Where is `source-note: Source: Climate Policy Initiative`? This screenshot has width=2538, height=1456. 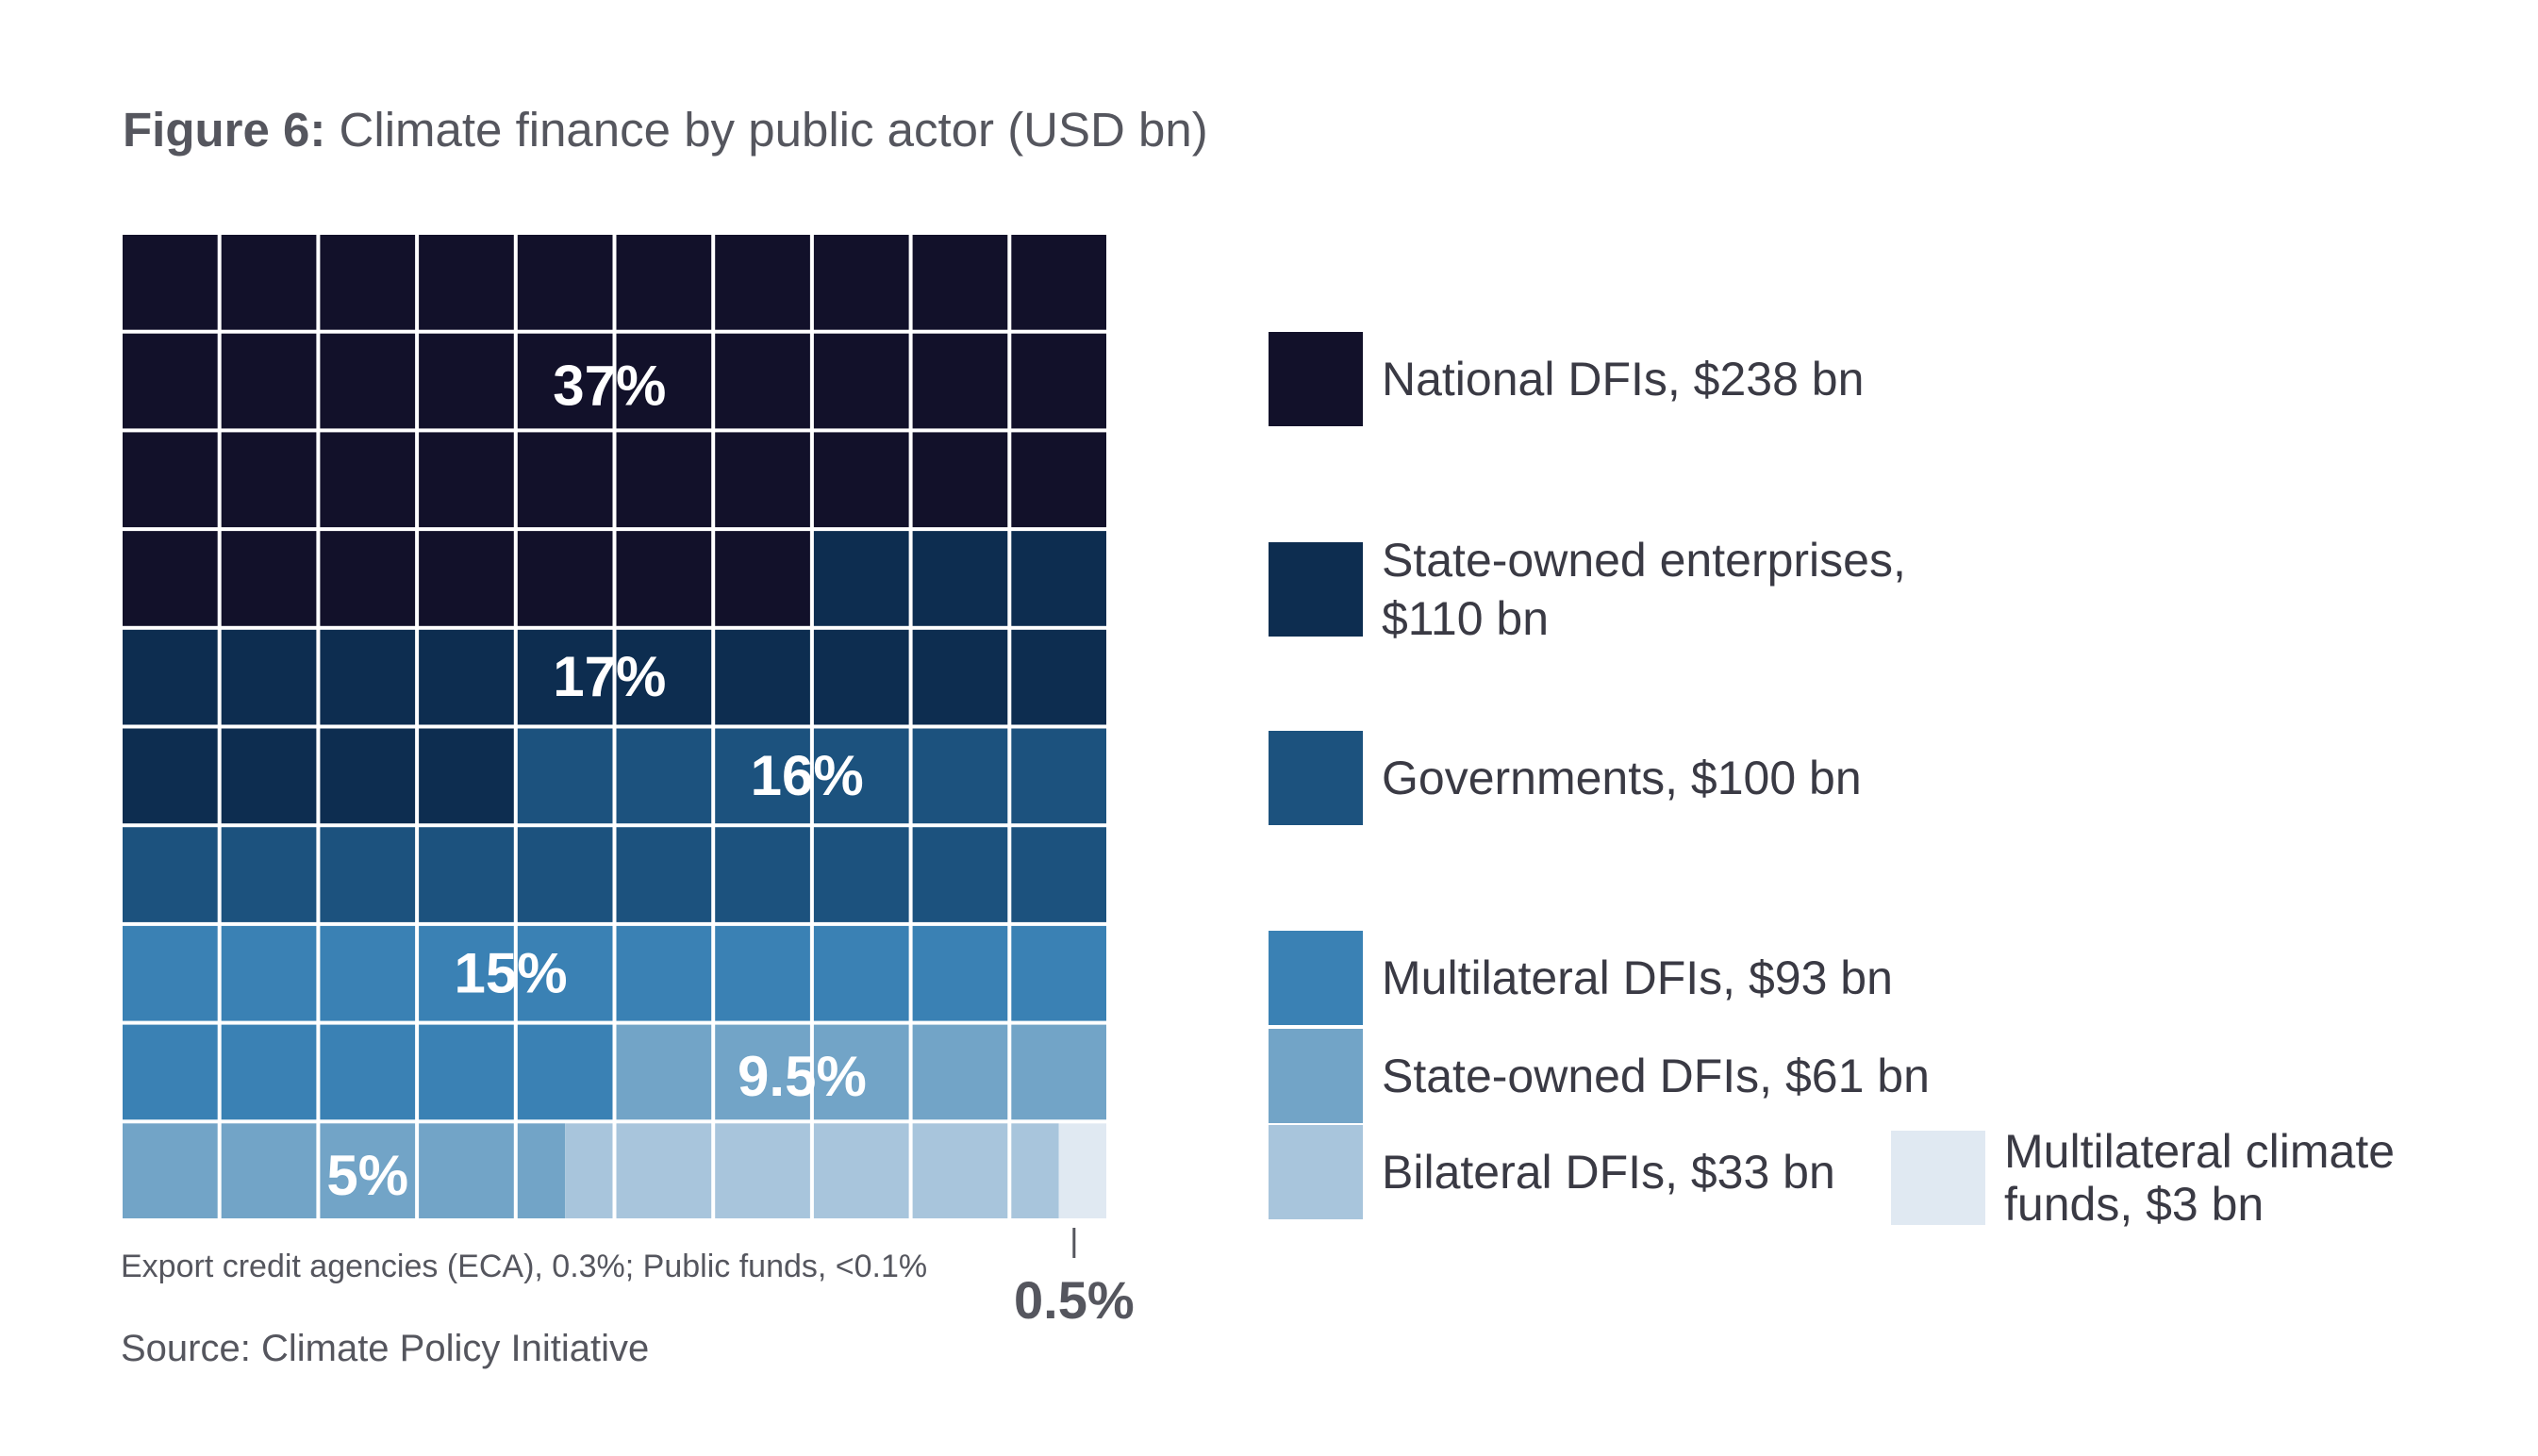
source-note: Source: Climate Policy Initiative is located at coordinates (385, 1348).